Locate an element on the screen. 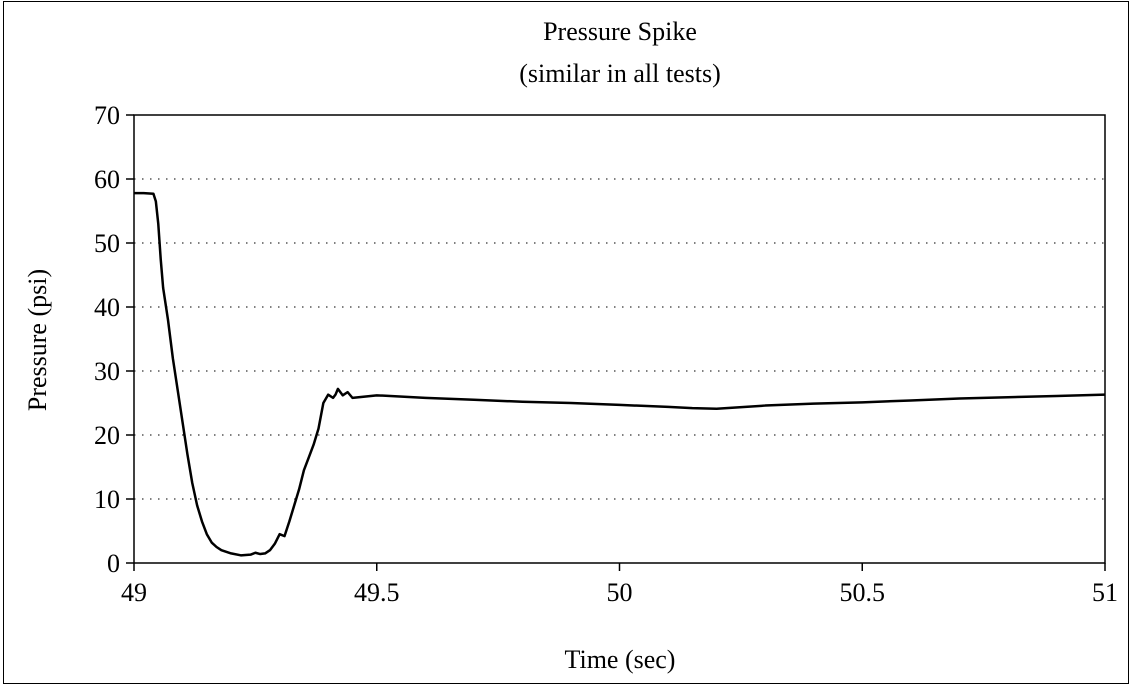 The width and height of the screenshot is (1132, 687). x-tick-label: 51 is located at coordinates (1105, 592).